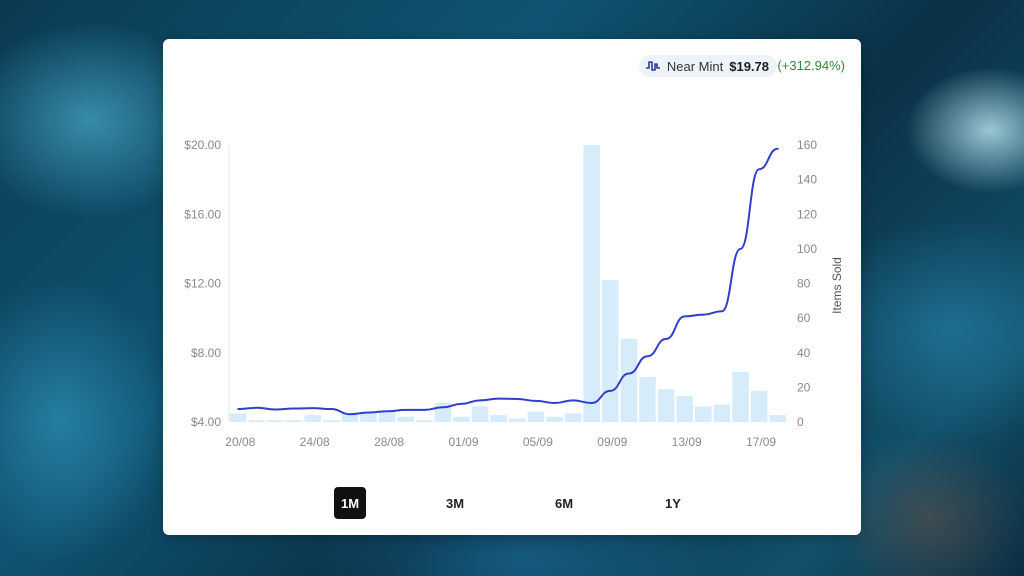 The width and height of the screenshot is (1024, 576). I want to click on condition-label: Near Mint, so click(695, 66).